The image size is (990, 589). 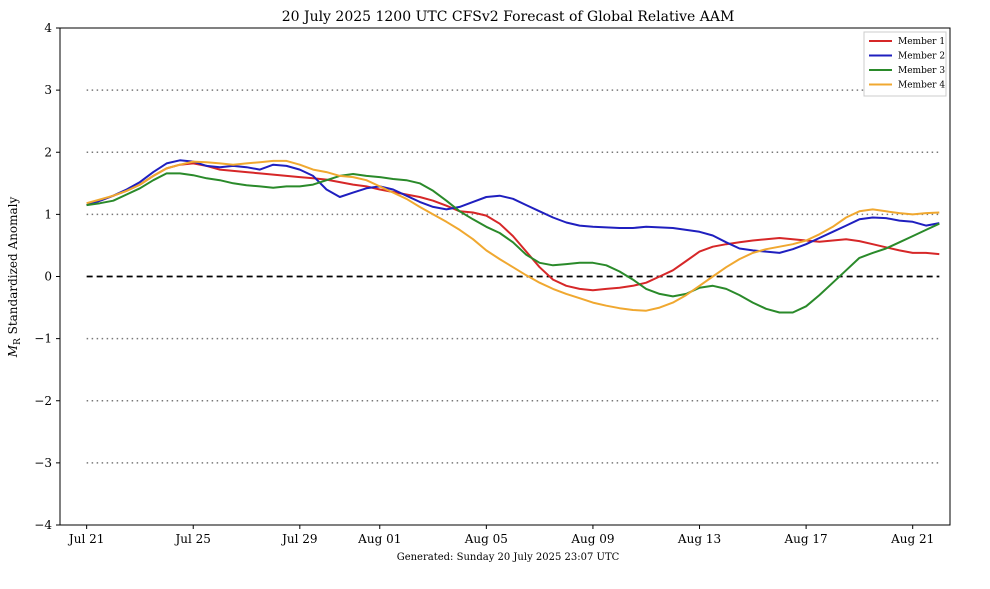 I want to click on y-tick-label: 4, so click(x=48, y=28).